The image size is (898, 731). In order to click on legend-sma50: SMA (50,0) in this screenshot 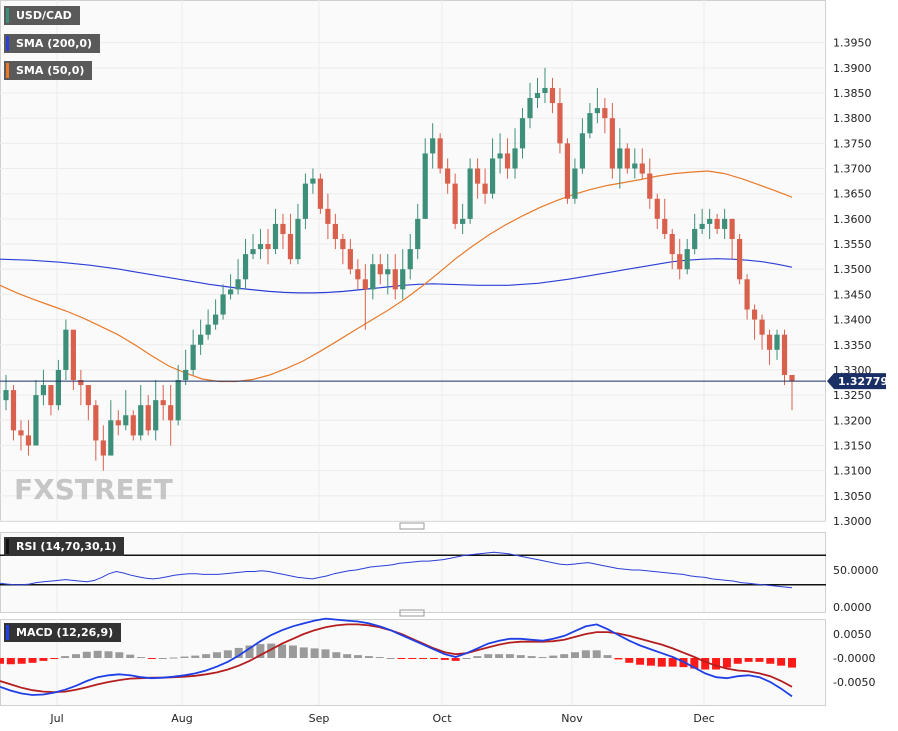, I will do `click(48, 70)`.